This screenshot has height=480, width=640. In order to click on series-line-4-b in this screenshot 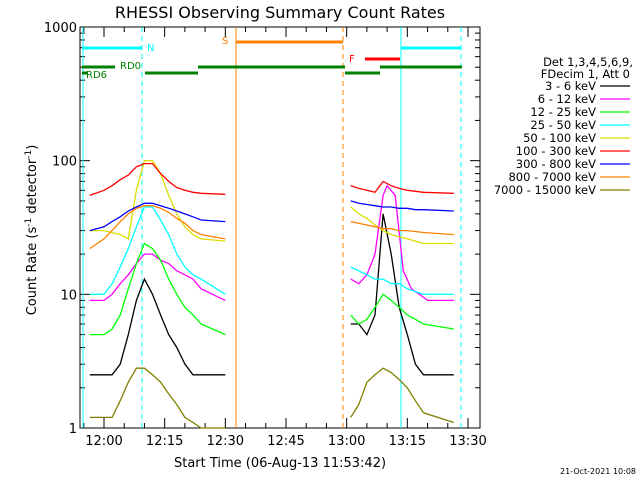, I will do `click(402, 225)`.